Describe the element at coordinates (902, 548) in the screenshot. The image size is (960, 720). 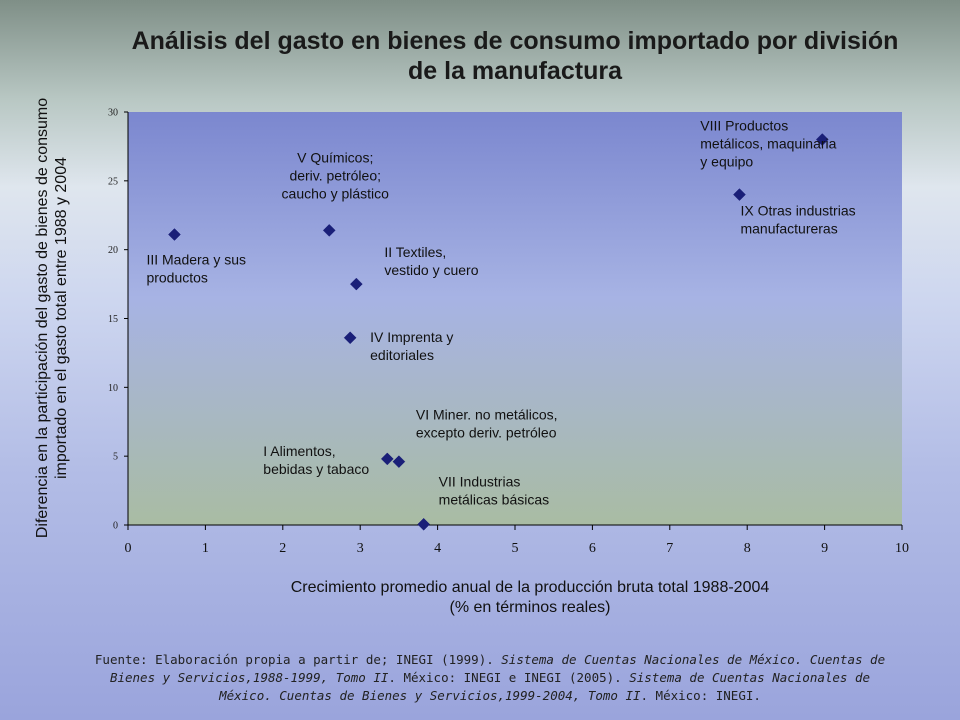
I see `x-tick-label: 10` at that location.